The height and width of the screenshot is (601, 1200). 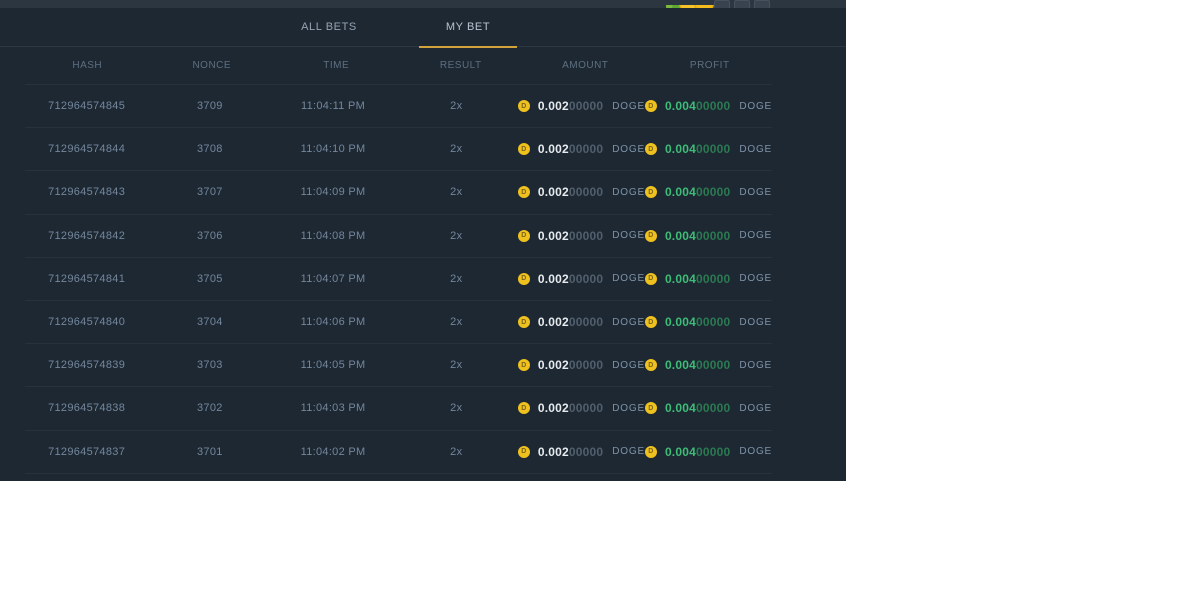 What do you see at coordinates (333, 192) in the screenshot?
I see `time-cell: 11:04:09 PM` at bounding box center [333, 192].